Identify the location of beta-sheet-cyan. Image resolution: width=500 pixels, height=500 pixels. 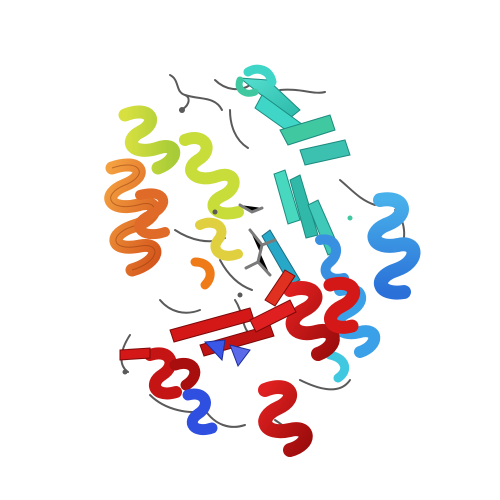
(293, 175).